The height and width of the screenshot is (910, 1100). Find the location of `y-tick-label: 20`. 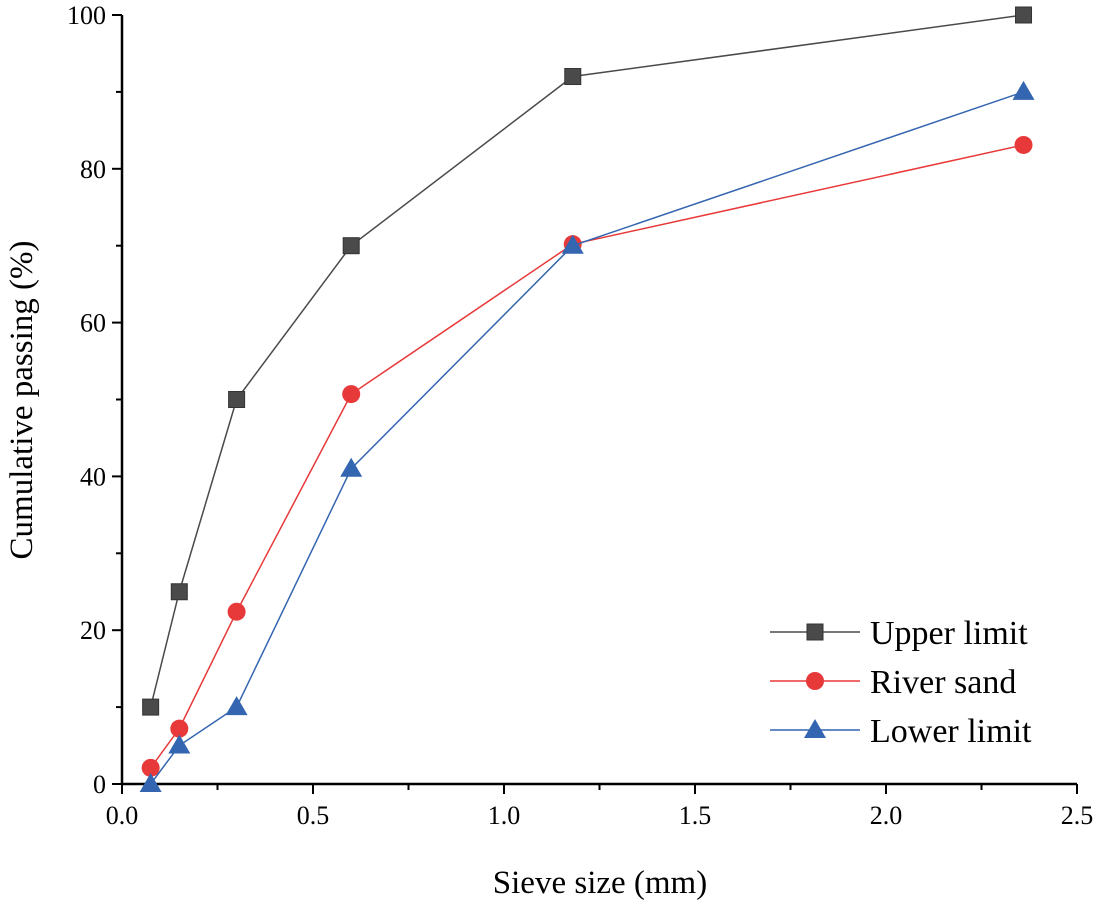

y-tick-label: 20 is located at coordinates (93, 630).